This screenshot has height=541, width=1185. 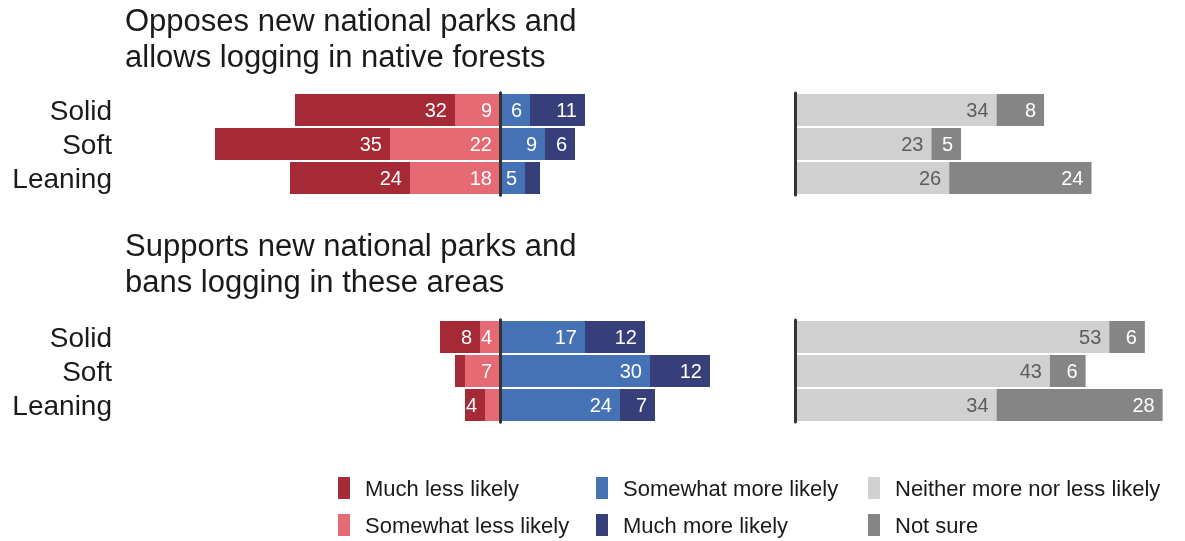 I want to click on legend-label: Neither more nor less likely, so click(x=1028, y=488).